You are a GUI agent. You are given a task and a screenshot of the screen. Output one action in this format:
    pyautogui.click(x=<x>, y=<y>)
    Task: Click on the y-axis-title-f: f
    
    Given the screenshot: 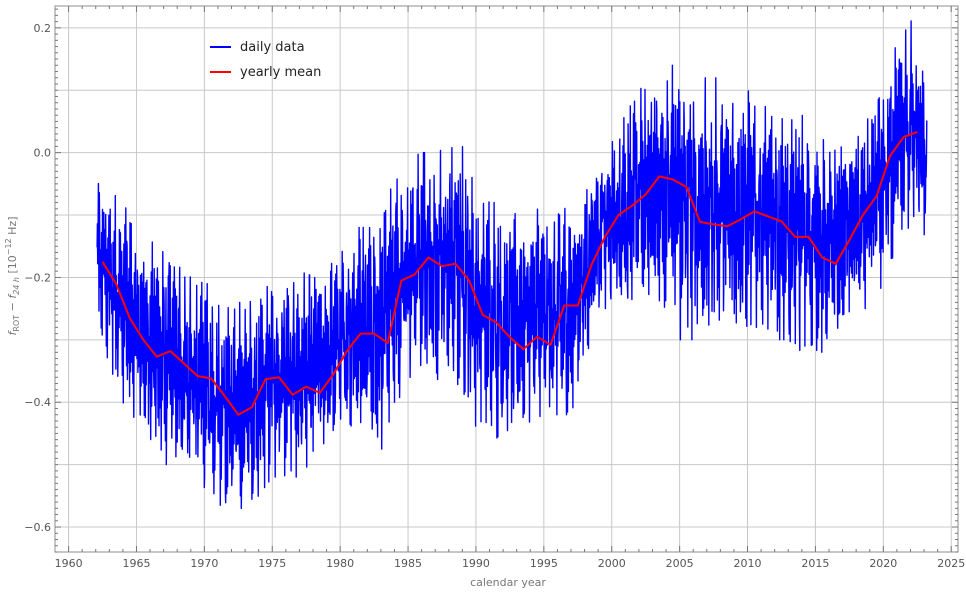 What is the action you would take?
    pyautogui.click(x=12, y=333)
    